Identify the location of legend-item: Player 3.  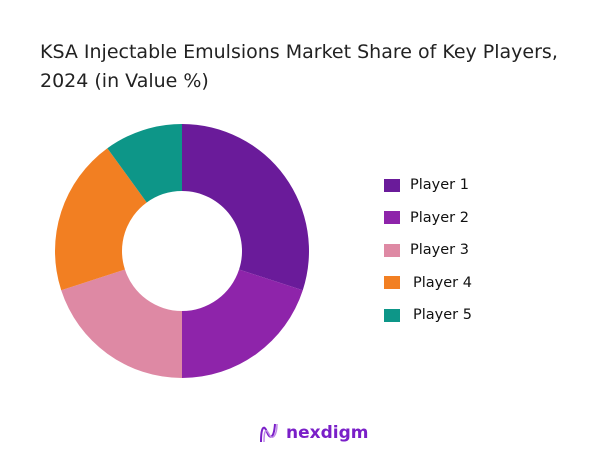
(426, 250).